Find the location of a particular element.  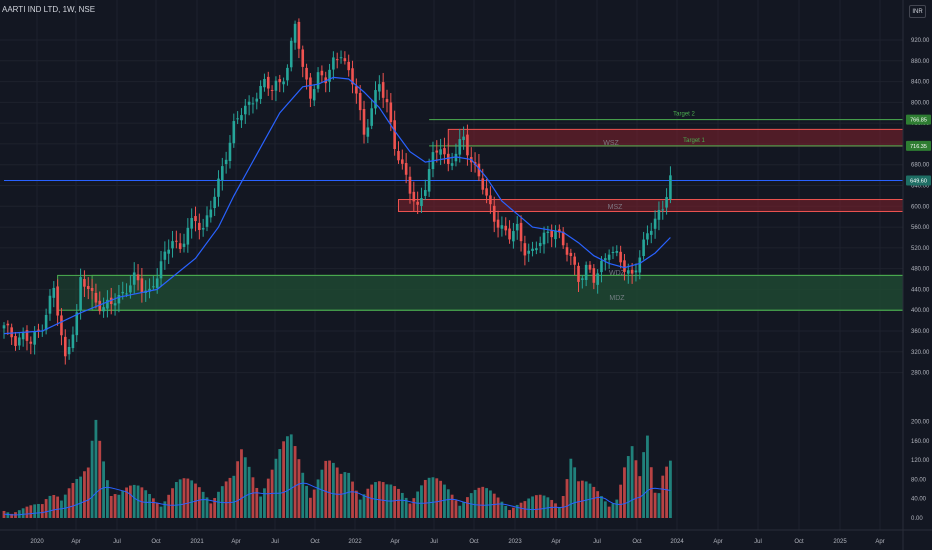

price-tick-label: 520.00 is located at coordinates (920, 249).